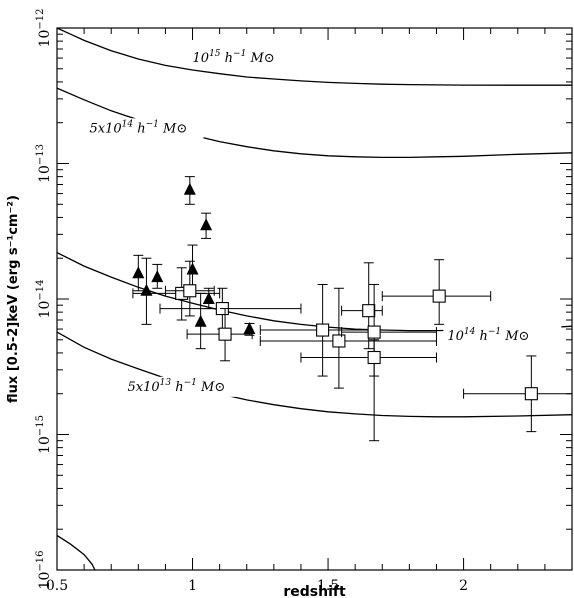  What do you see at coordinates (176, 386) in the screenshot?
I see `curve-label: 5x1013 h−1 M⊙` at bounding box center [176, 386].